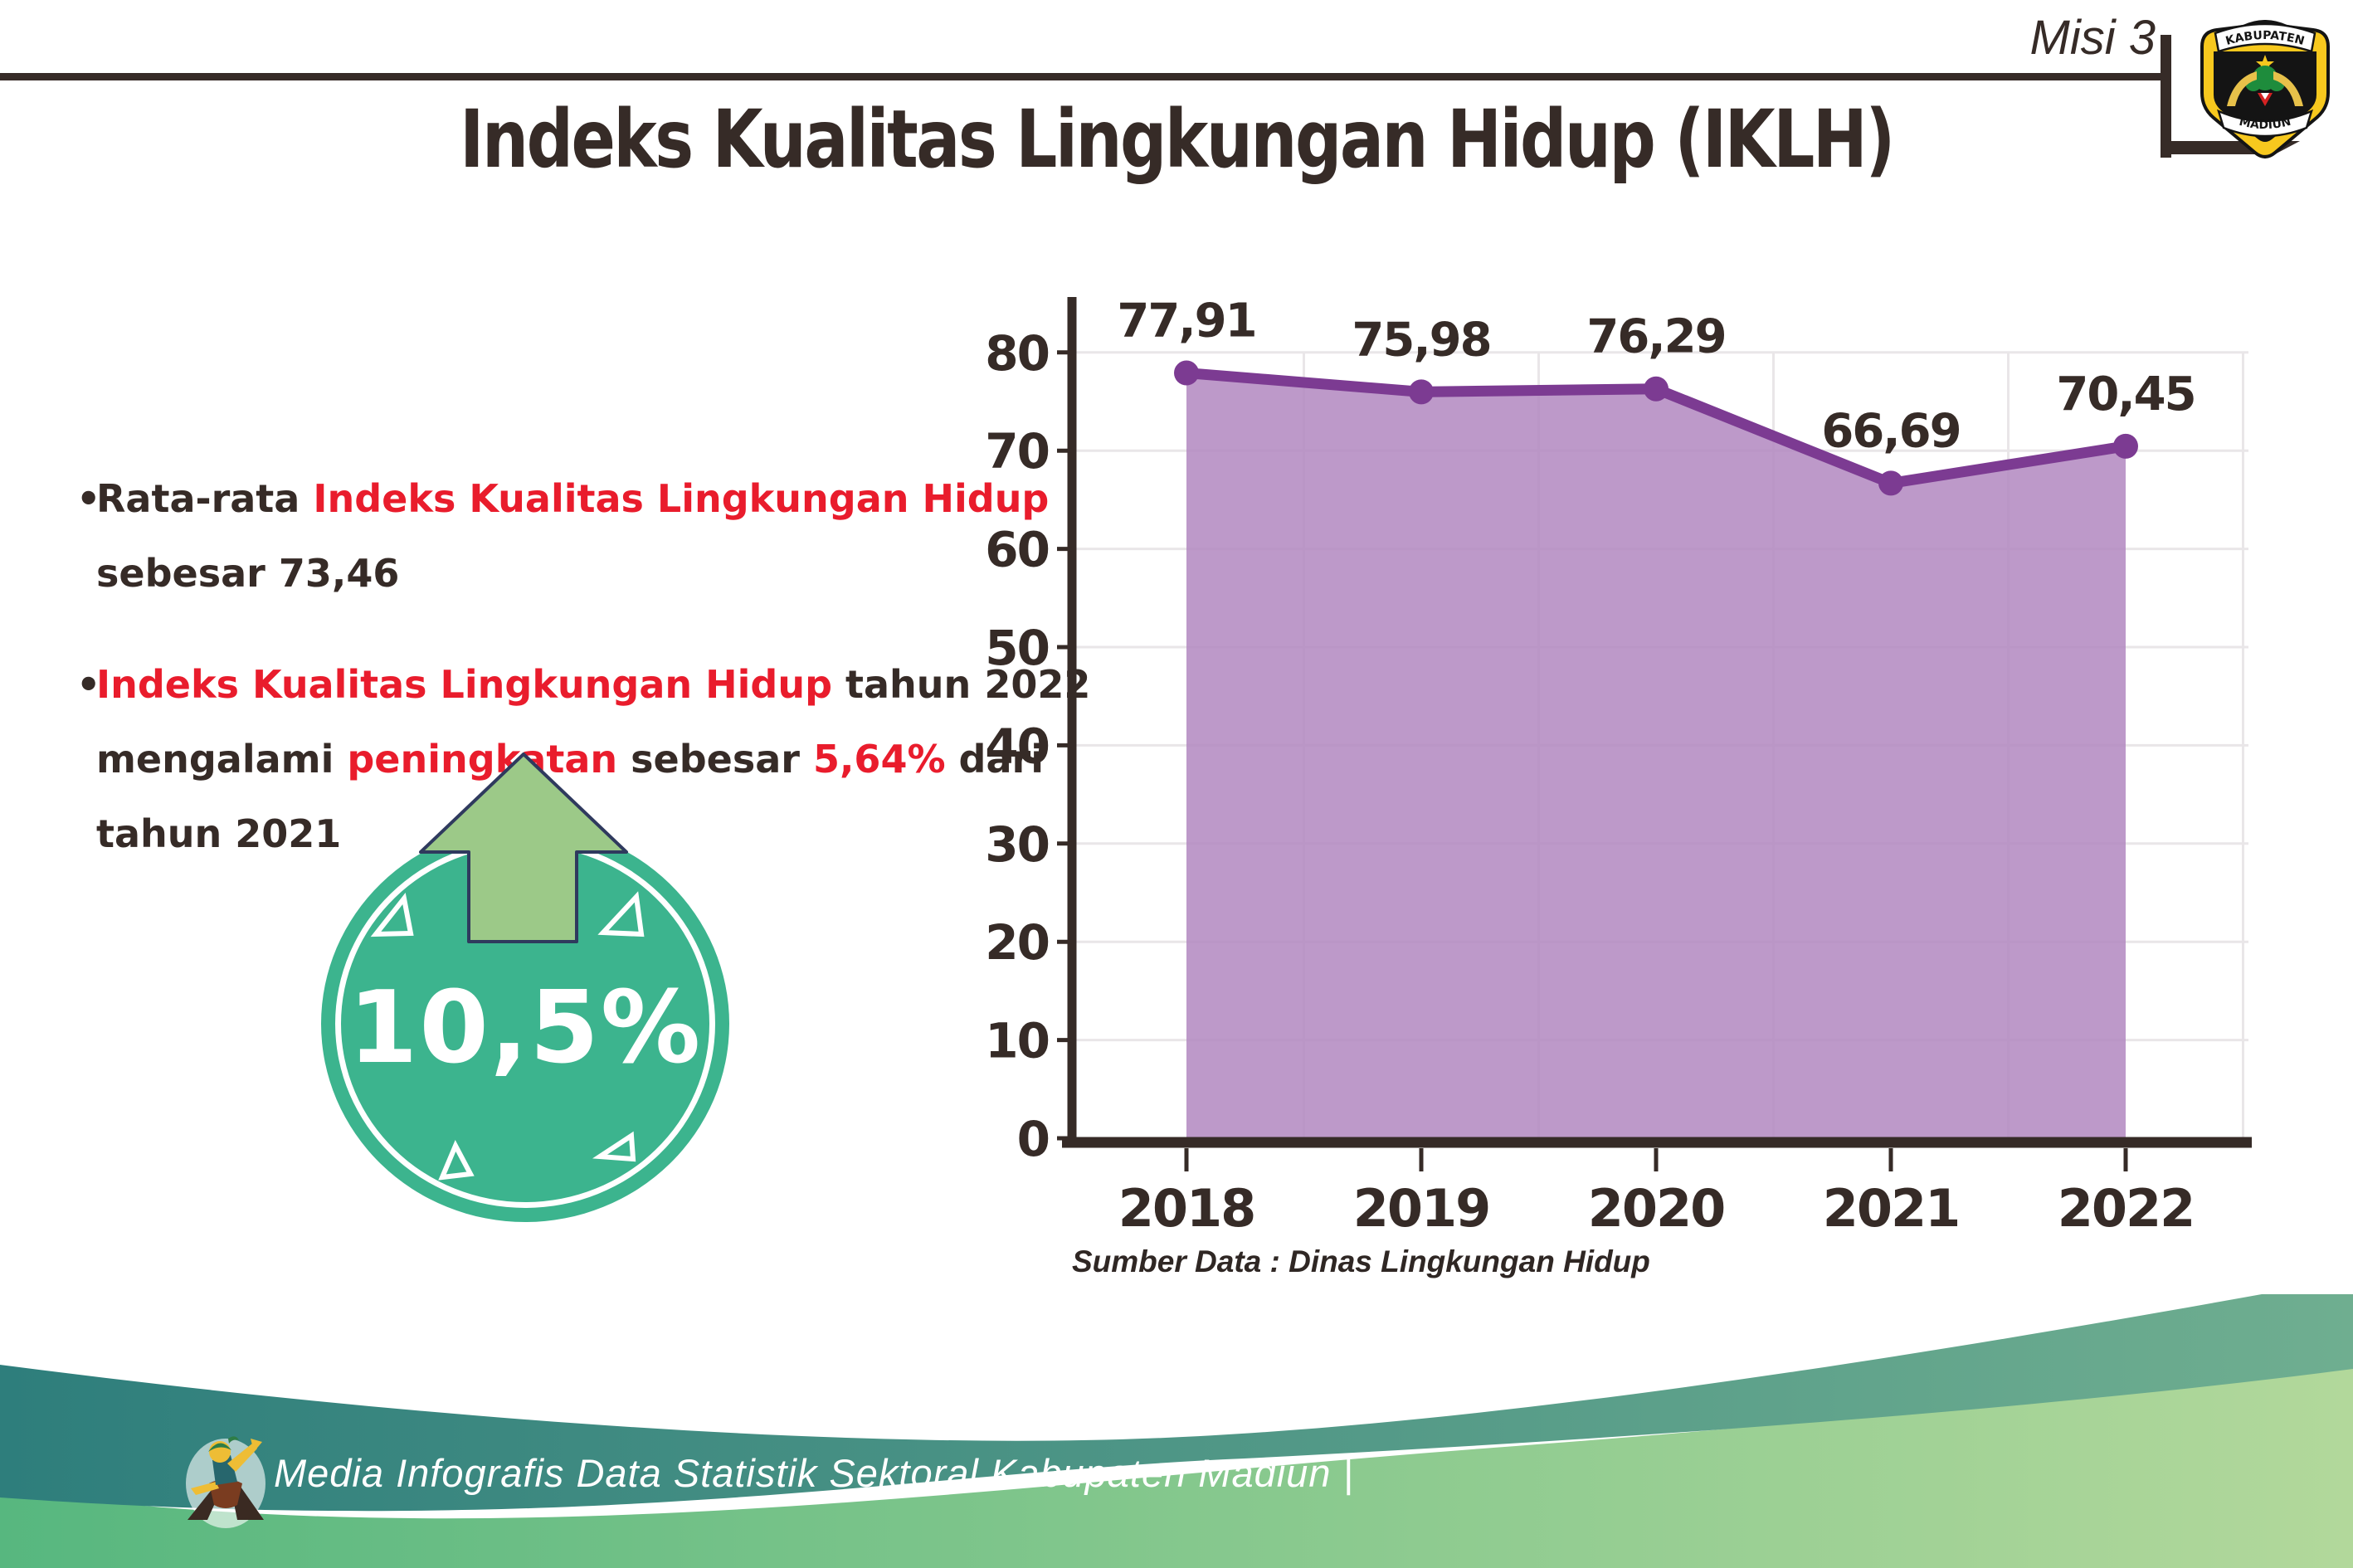  Describe the element at coordinates (567, 573) in the screenshot. I see `bullet-line: sebesar 73,46` at that location.